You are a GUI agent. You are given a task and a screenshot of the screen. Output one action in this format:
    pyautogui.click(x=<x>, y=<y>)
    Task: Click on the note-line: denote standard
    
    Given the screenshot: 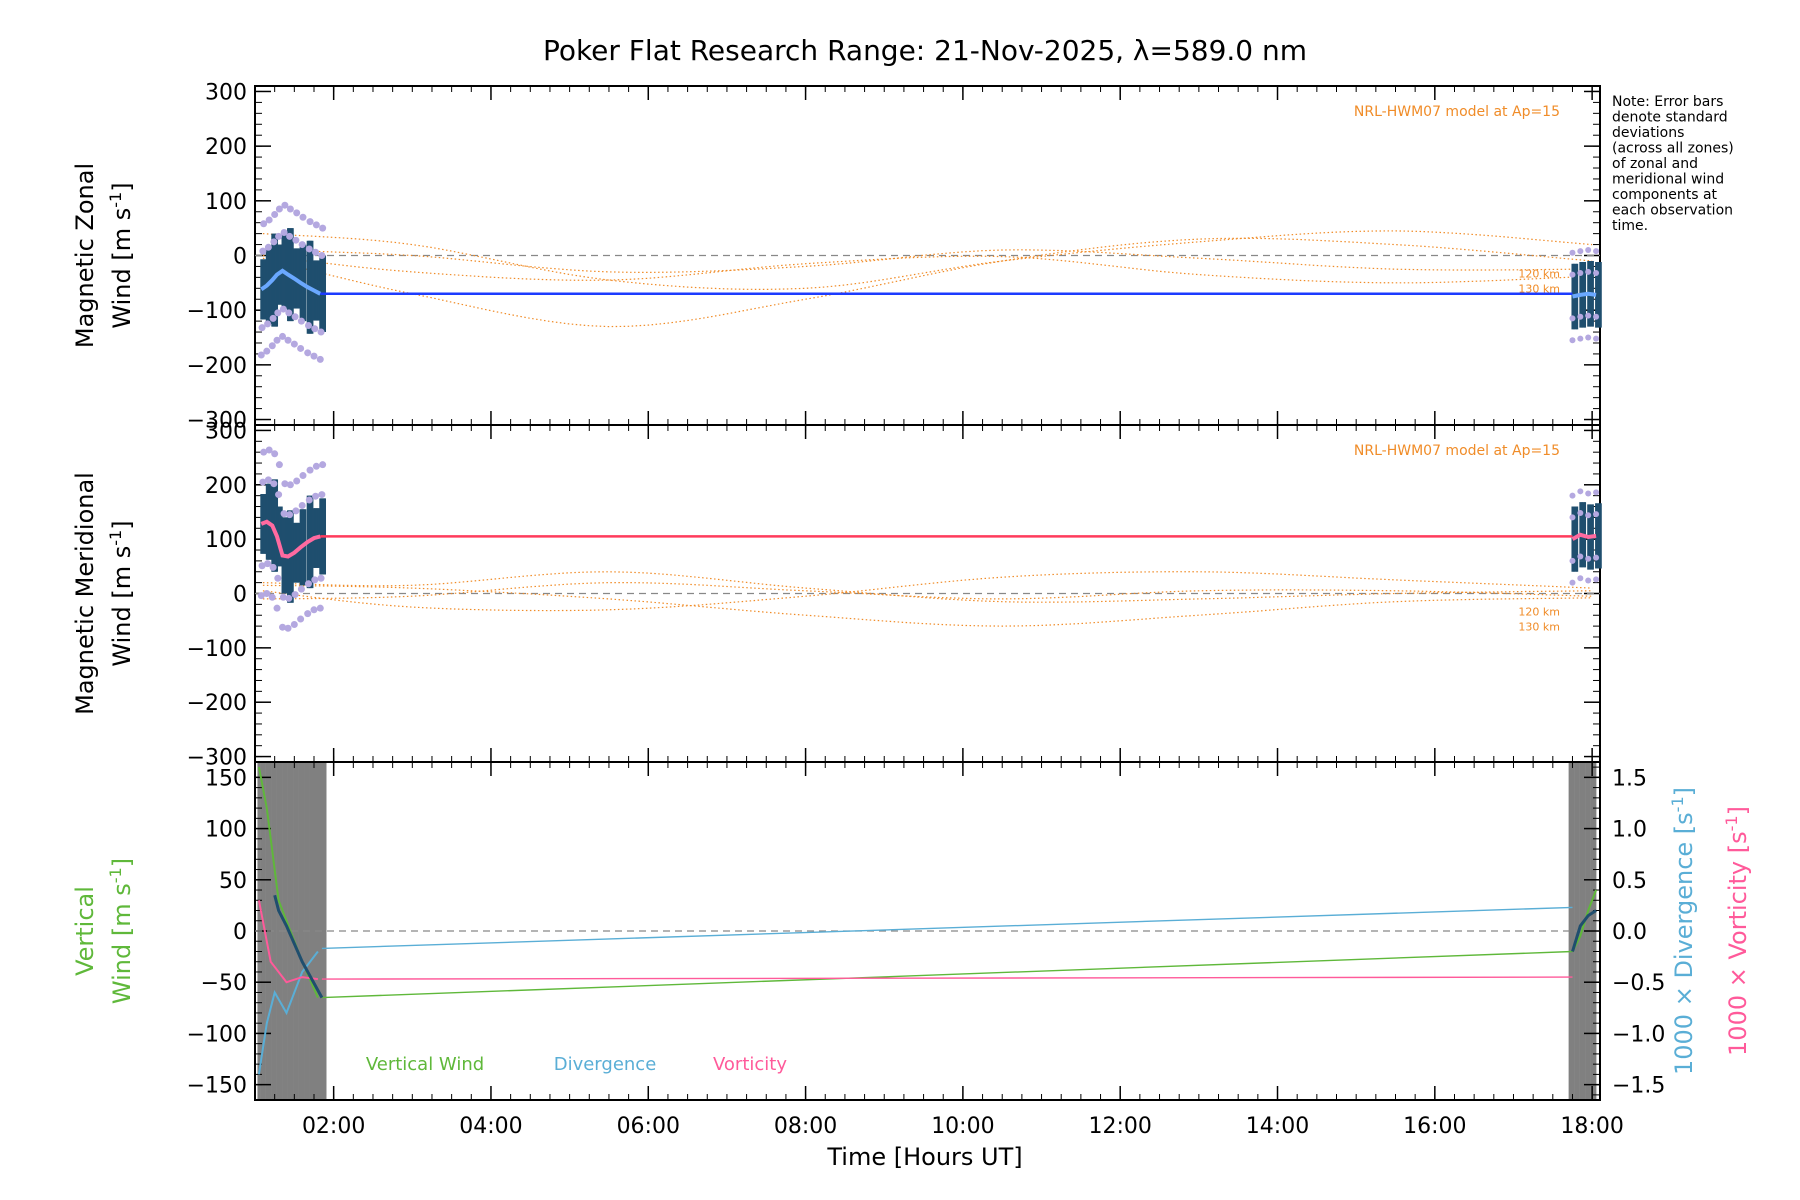 What is the action you would take?
    pyautogui.click(x=1670, y=118)
    